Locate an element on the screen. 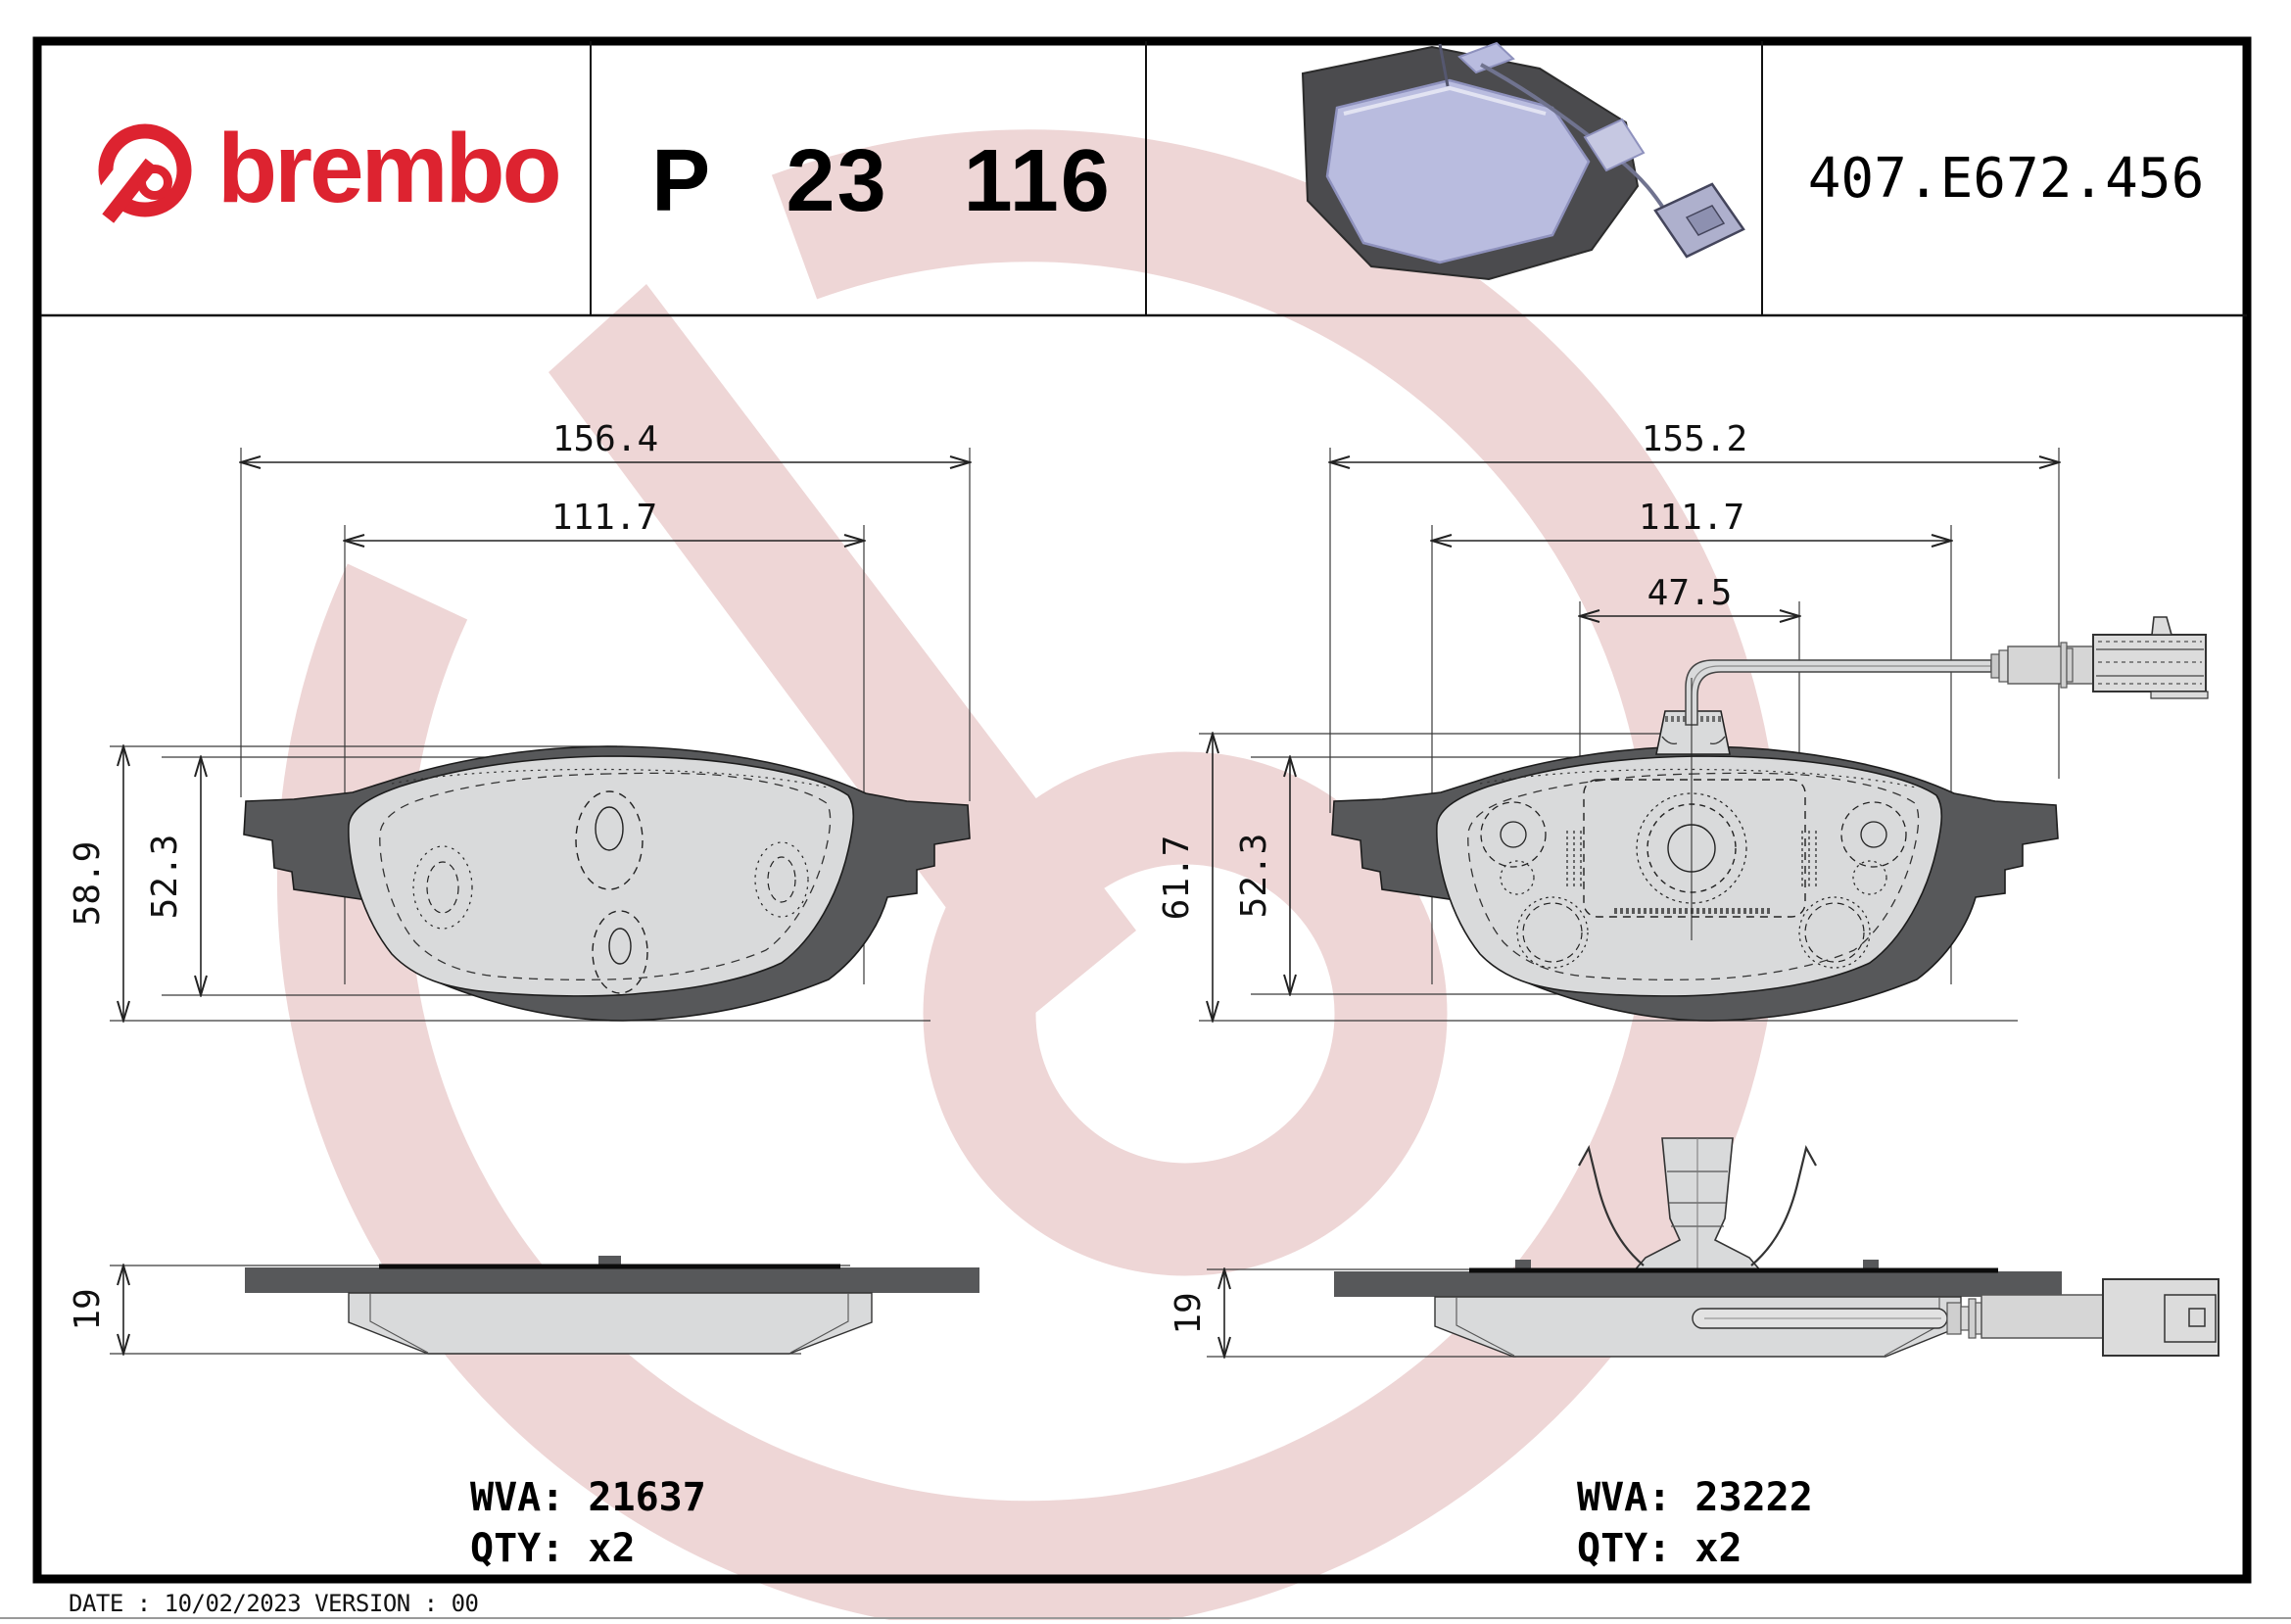 The height and width of the screenshot is (1624, 2291). date-version-line: DATE : 10/02/2023 VERSION : 00 is located at coordinates (273, 1603).